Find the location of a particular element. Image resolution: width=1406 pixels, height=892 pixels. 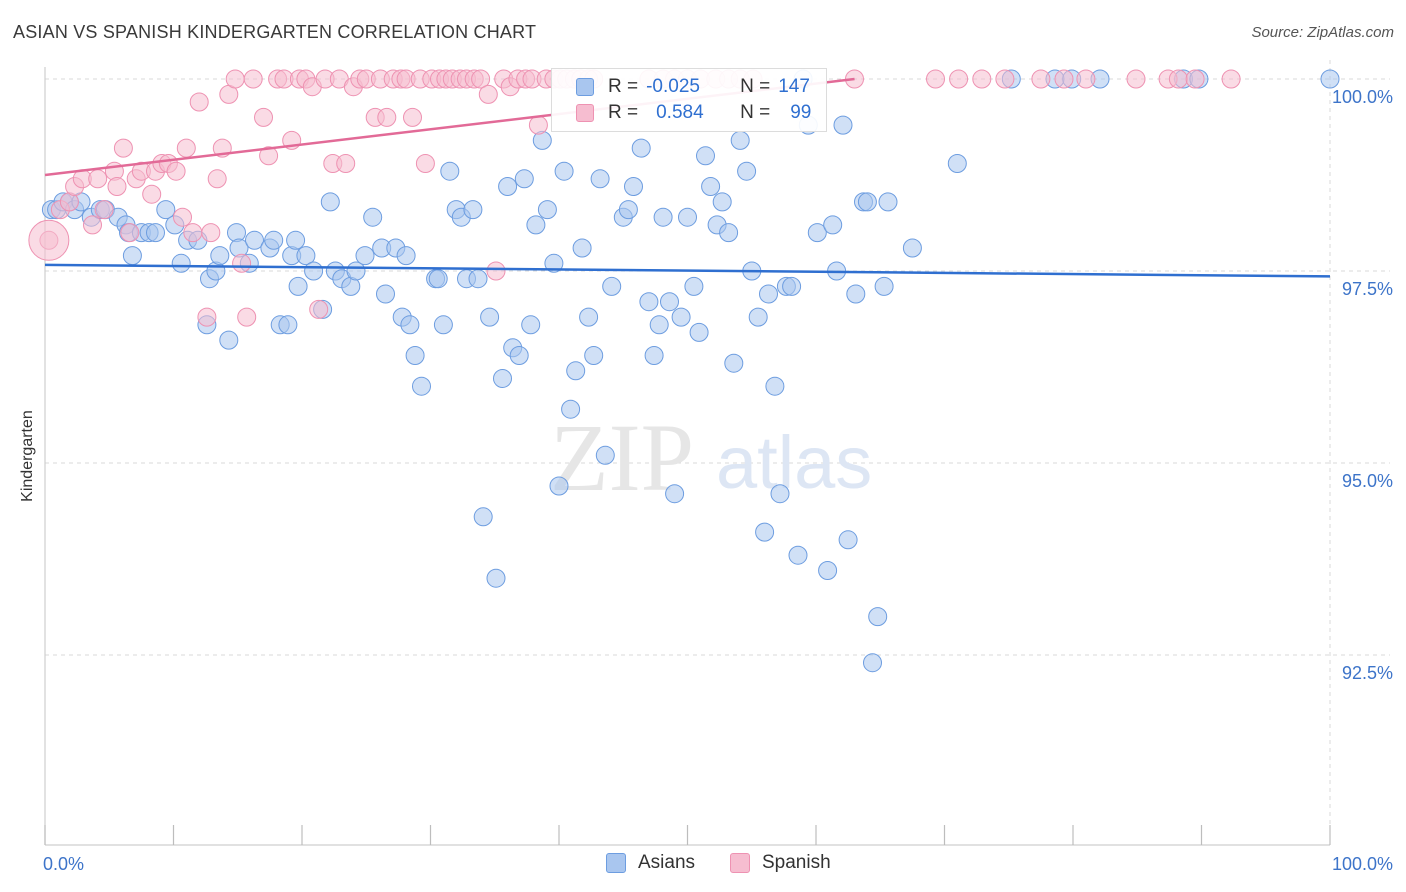

stats-legend: R = -0.025 N = 147 R = 0.584 N = 99 is located at coordinates (689, 100).